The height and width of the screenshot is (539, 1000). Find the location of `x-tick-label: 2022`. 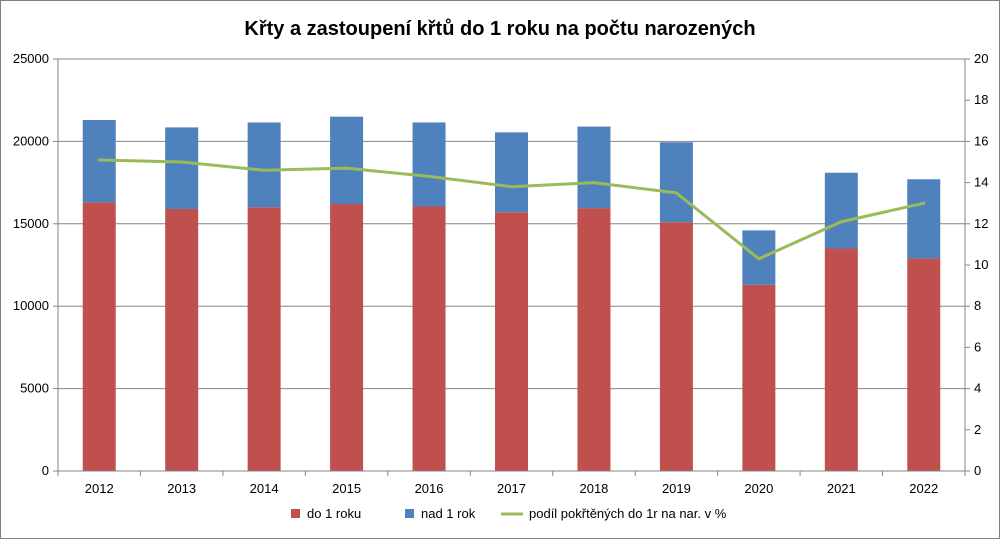

x-tick-label: 2022 is located at coordinates (923, 488).